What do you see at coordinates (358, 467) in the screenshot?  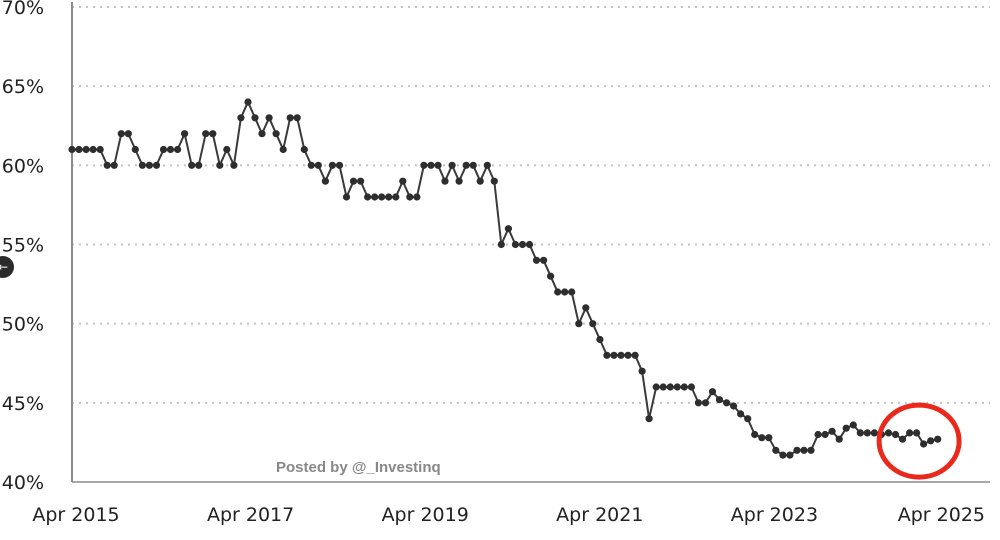 I see `watermark-text: Posted by @_Investinq` at bounding box center [358, 467].